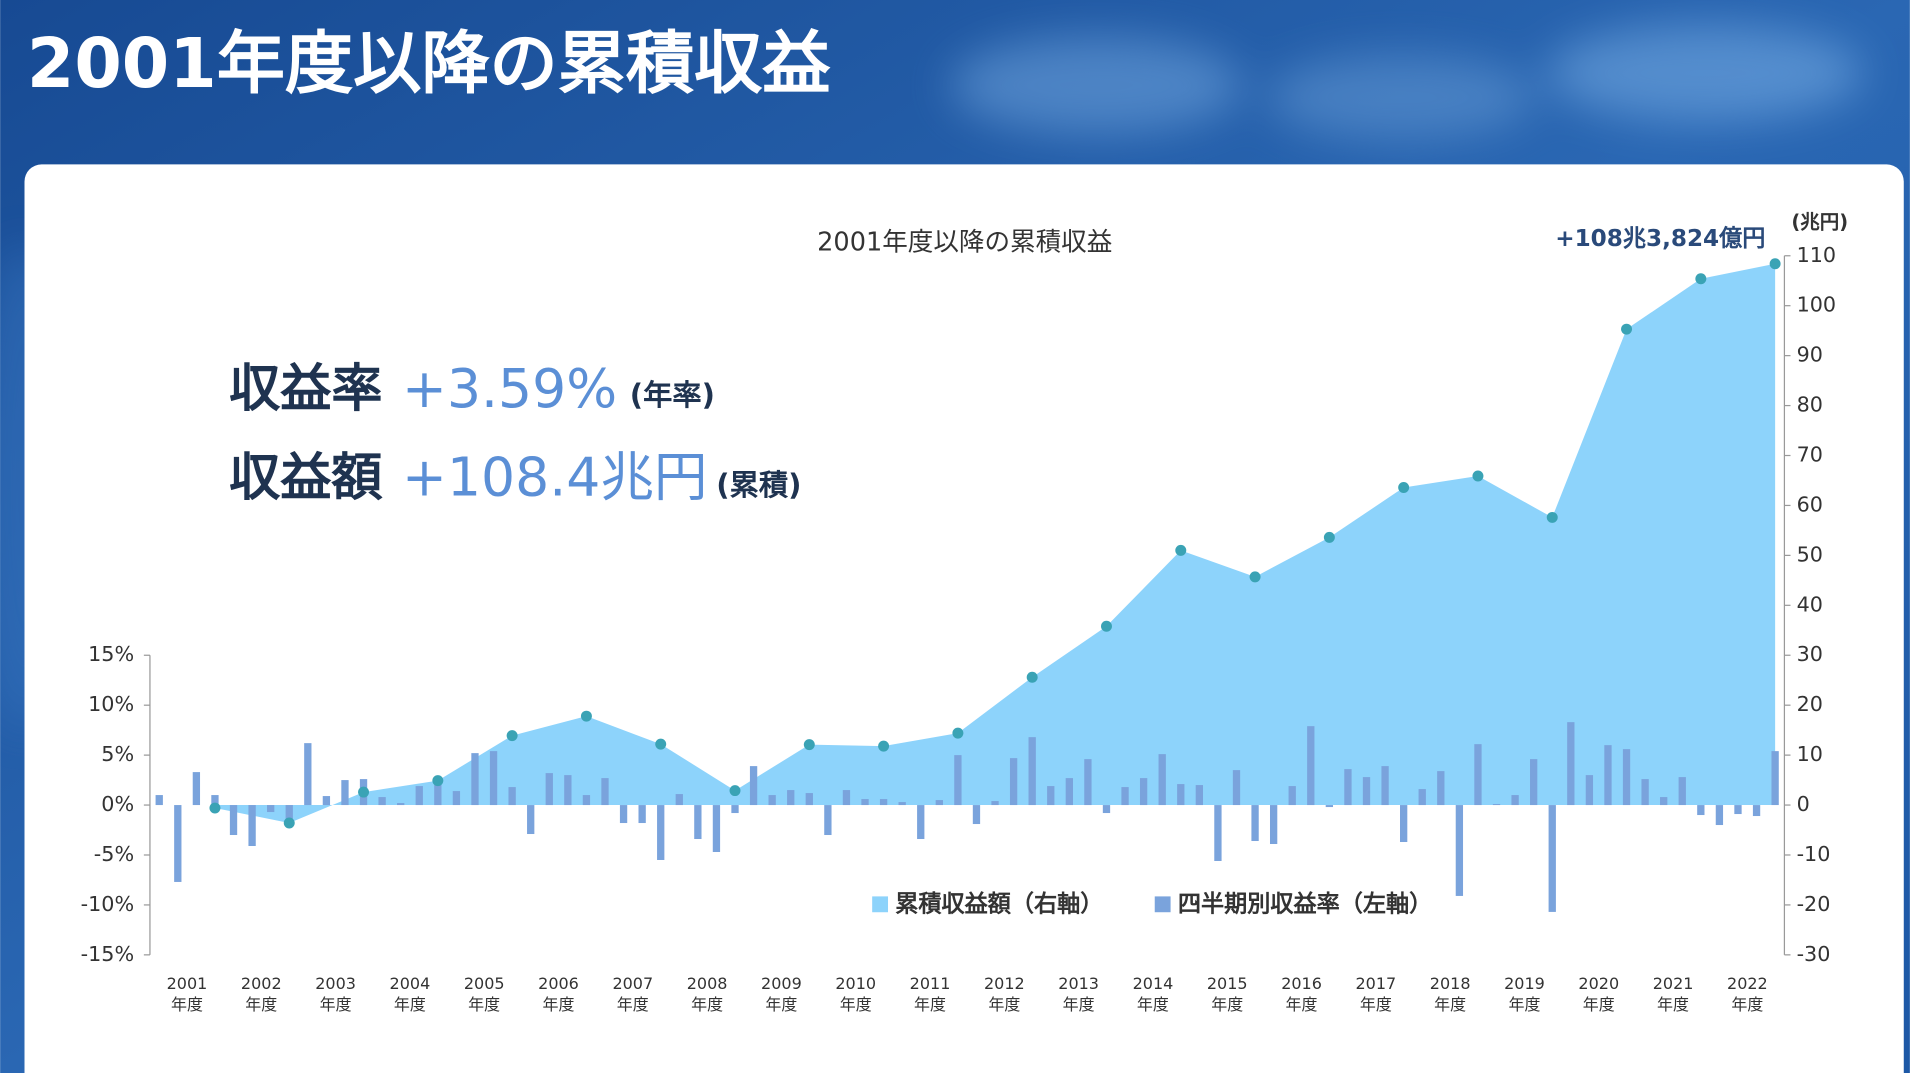  I want to click on y2-tick-label: -30, so click(1814, 954).